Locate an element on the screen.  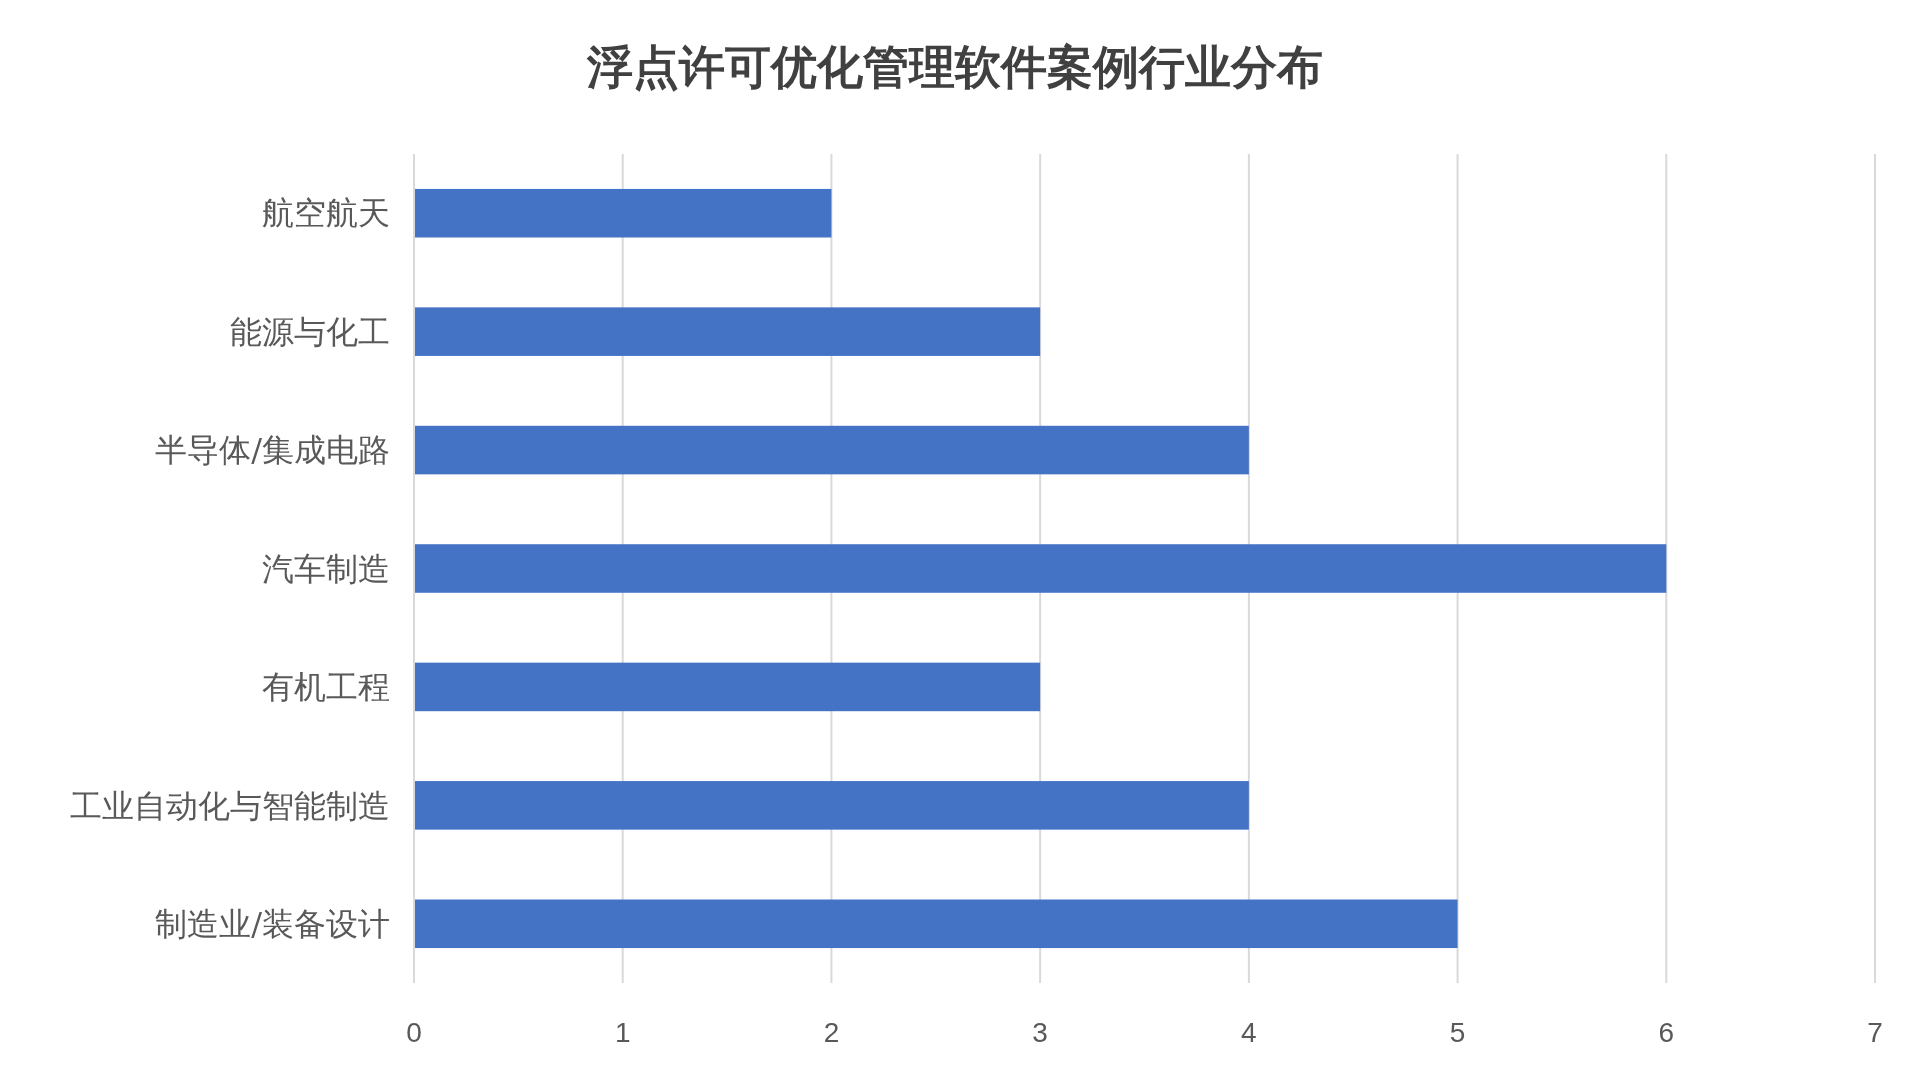
y-tick-label: 航空航天 is located at coordinates (326, 213).